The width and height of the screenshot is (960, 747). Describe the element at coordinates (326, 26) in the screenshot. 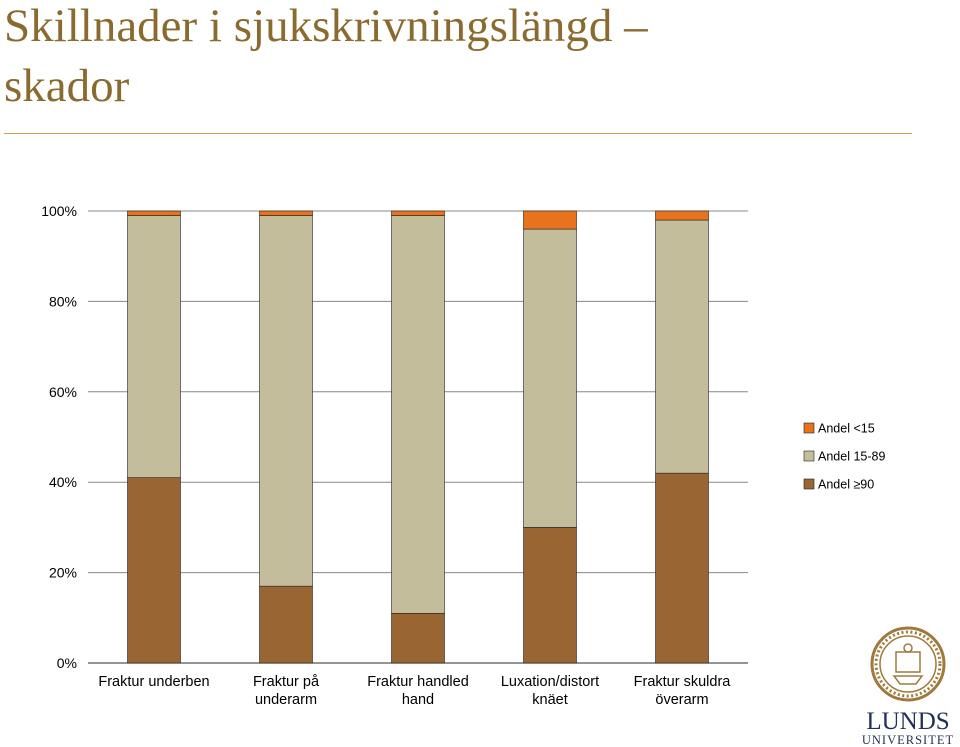

I see `title-line-1: Skillnader i sjukskrivningslängd –` at that location.